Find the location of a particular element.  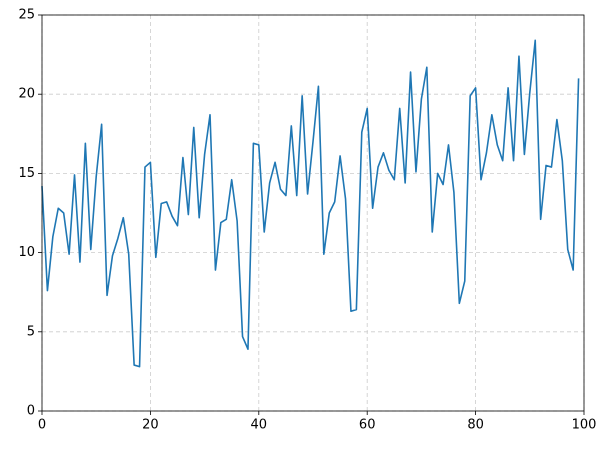

y-tick-label: 0 is located at coordinates (31, 411).